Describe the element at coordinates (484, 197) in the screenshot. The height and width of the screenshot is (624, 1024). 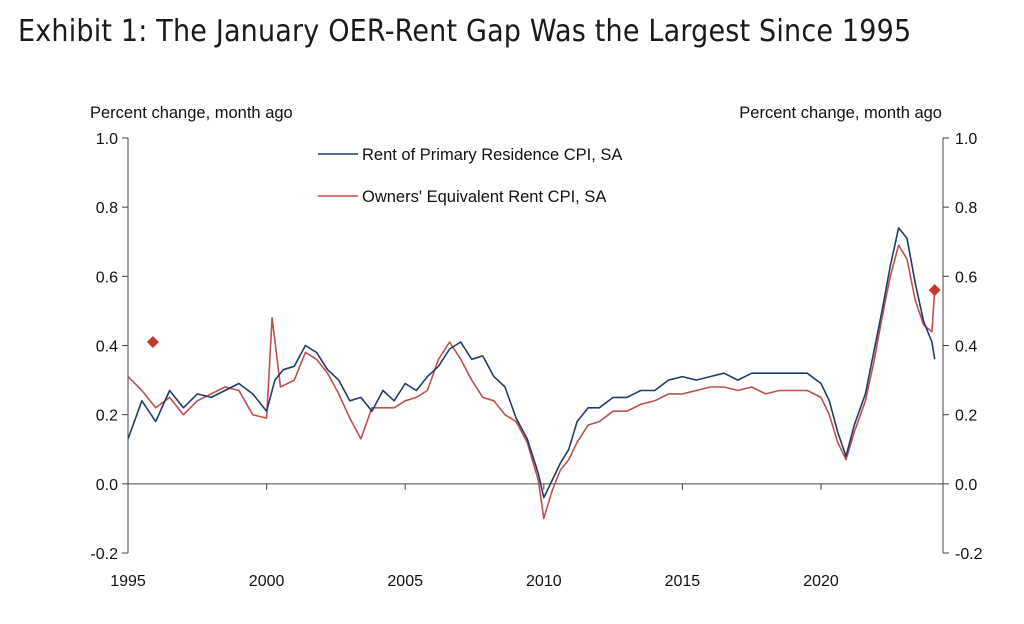
I see `legend-label: Owners' Equivalent Rent CPI, SA` at that location.